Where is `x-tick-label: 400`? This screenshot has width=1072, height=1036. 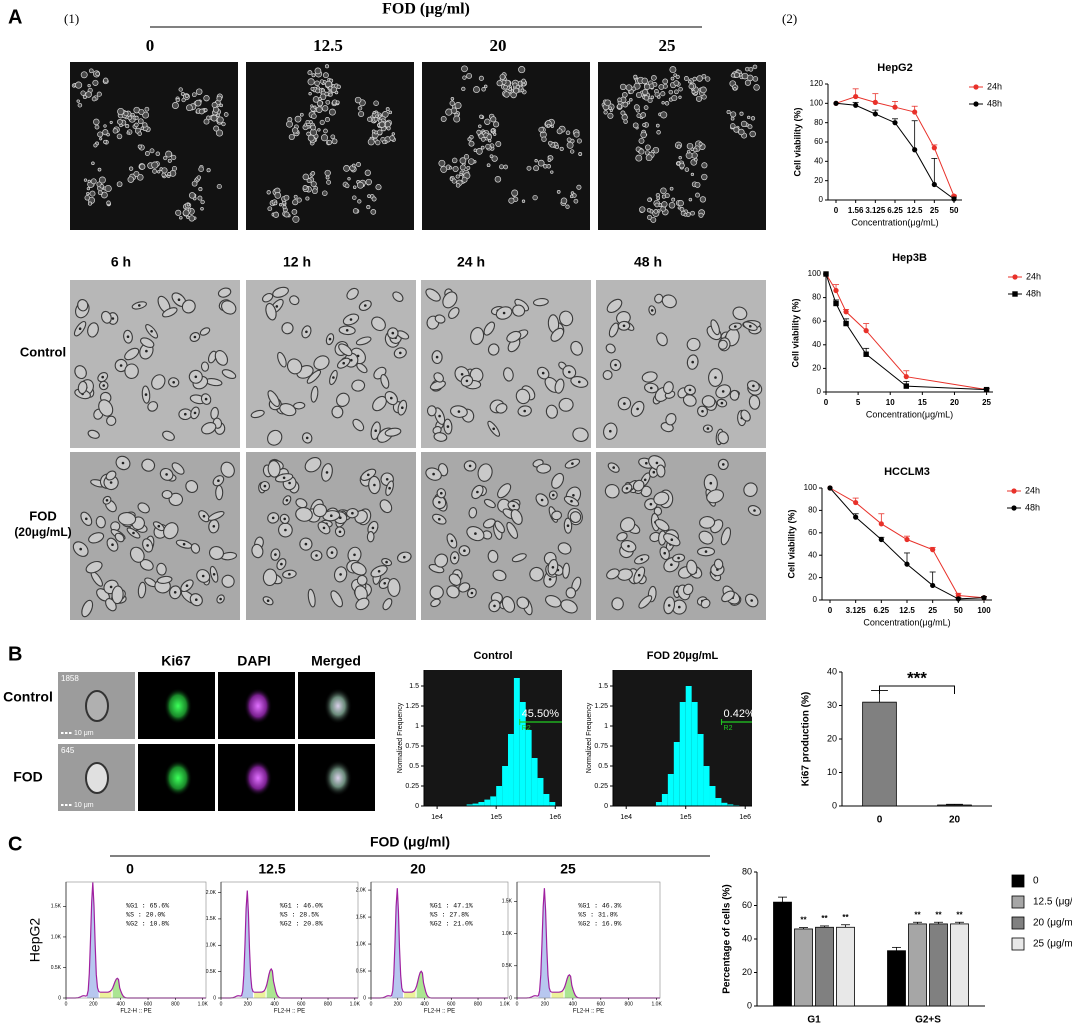 x-tick-label: 400 is located at coordinates (121, 1004).